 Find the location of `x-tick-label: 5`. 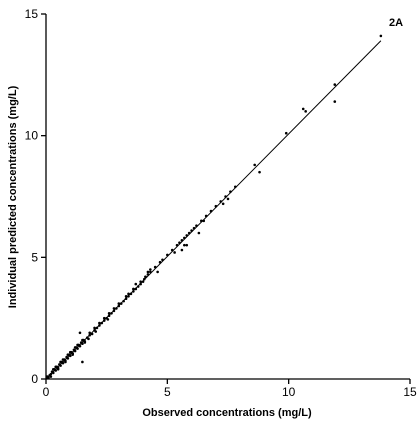

x-tick-label: 5 is located at coordinates (167, 392).